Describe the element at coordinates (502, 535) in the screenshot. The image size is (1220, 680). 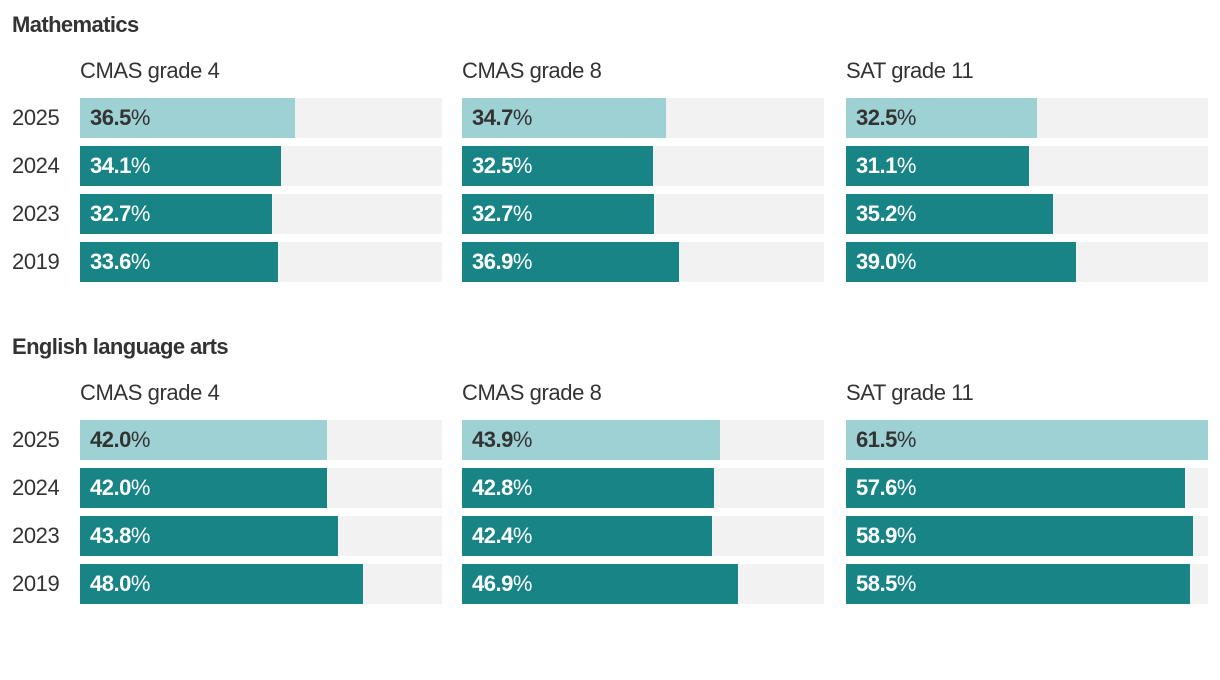
I see `bar-value-label: 42.4%` at that location.